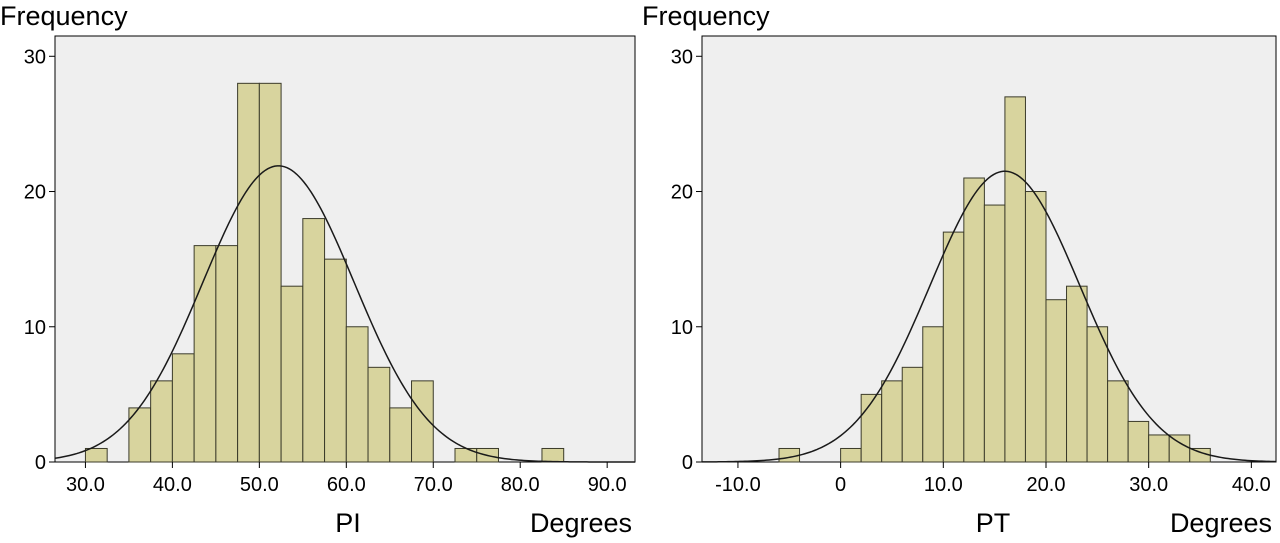 The width and height of the screenshot is (1280, 543). What do you see at coordinates (1148, 485) in the screenshot?
I see `x-tick-label-pt-4: 30.0` at bounding box center [1148, 485].